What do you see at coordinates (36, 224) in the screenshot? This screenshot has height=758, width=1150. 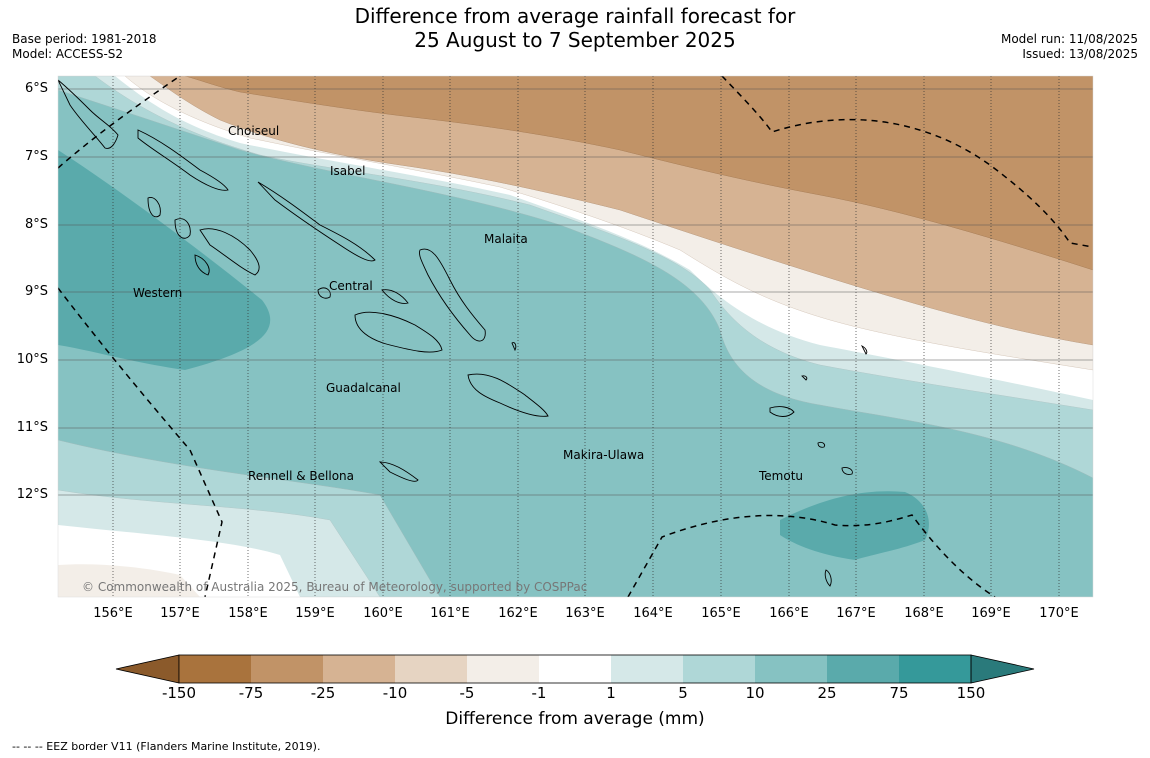 I see `lat-label: 8°S` at bounding box center [36, 224].